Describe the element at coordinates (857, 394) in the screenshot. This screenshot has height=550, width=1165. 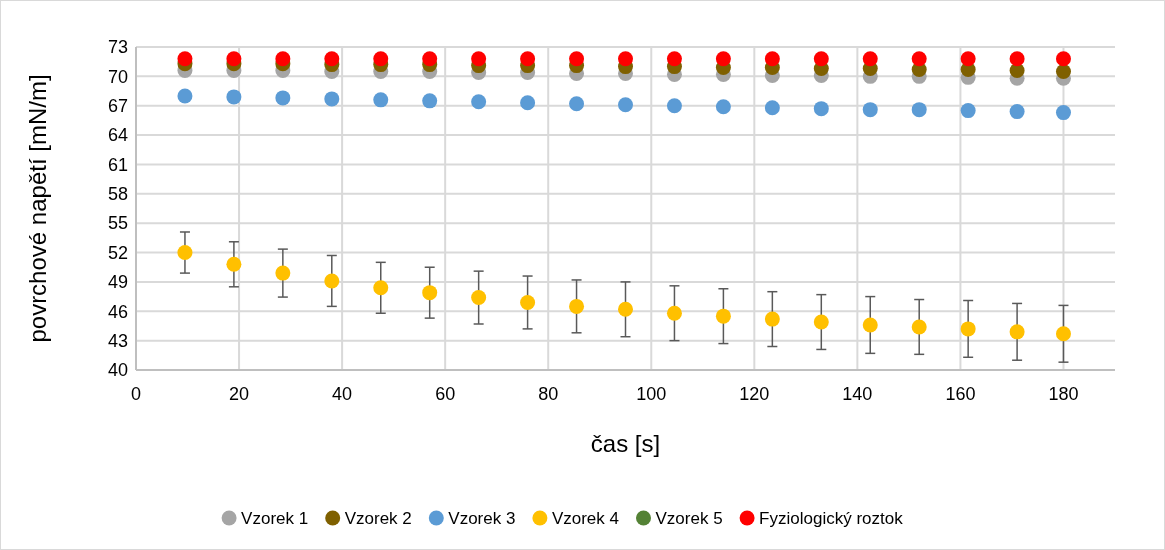
I see `x-tick-label: 140` at that location.